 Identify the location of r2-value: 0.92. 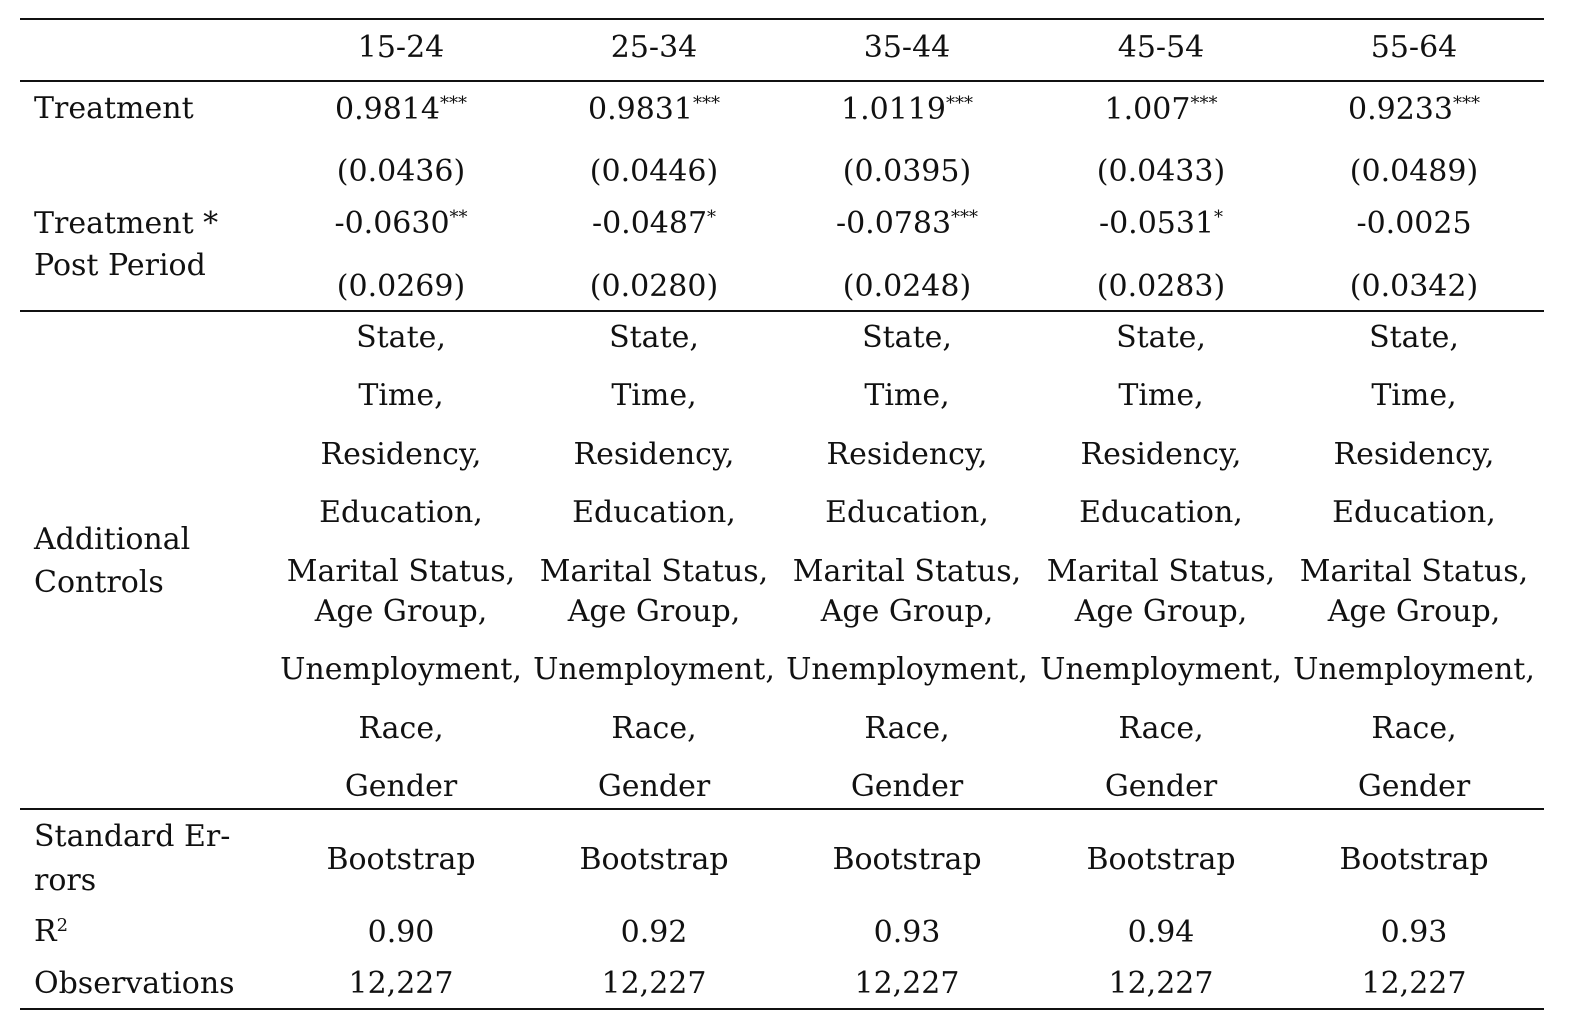
(654, 932).